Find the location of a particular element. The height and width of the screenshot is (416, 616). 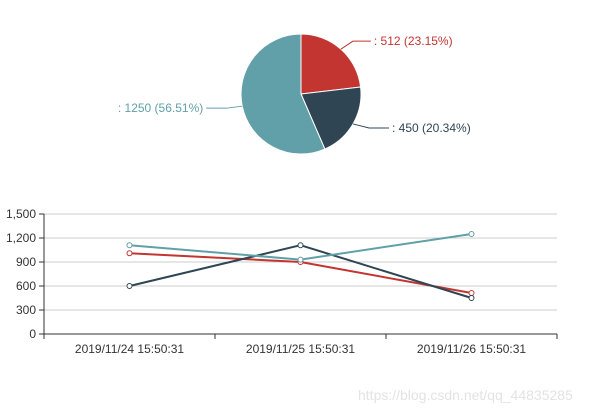

pie-label-2: : 1250 (56.51%) is located at coordinates (160, 108).